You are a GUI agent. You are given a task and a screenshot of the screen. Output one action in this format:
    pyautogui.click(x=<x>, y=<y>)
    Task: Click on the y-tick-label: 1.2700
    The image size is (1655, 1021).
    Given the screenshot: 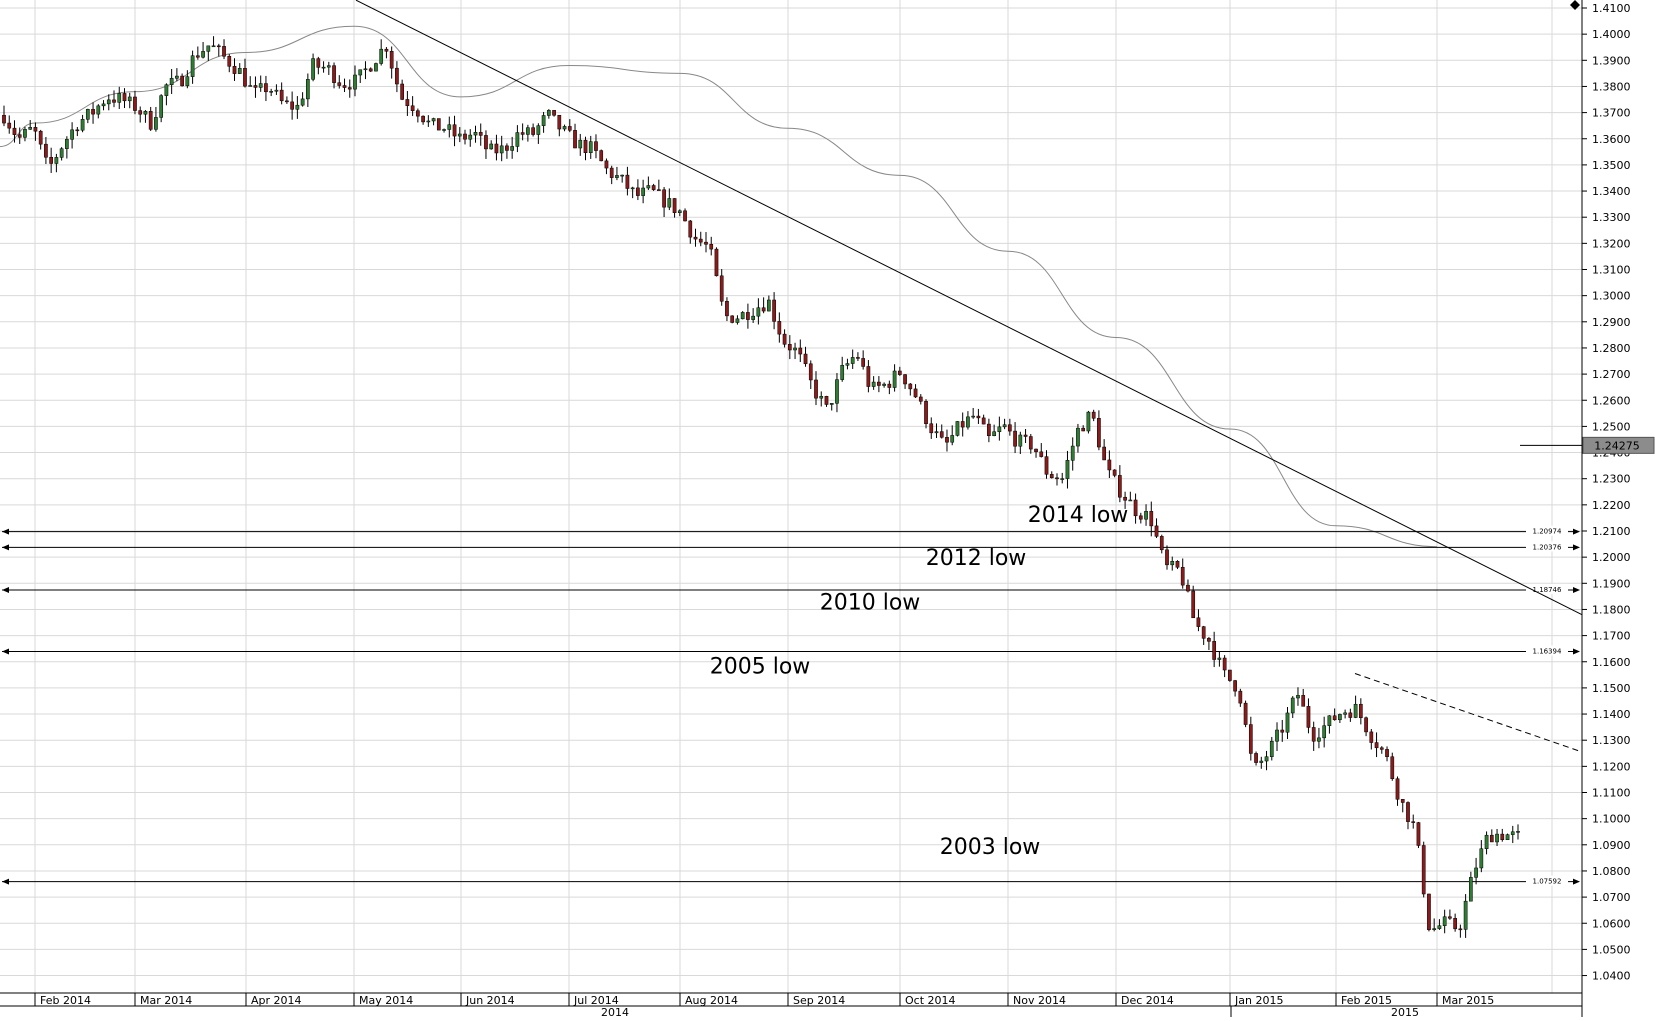 What is the action you would take?
    pyautogui.click(x=1611, y=374)
    